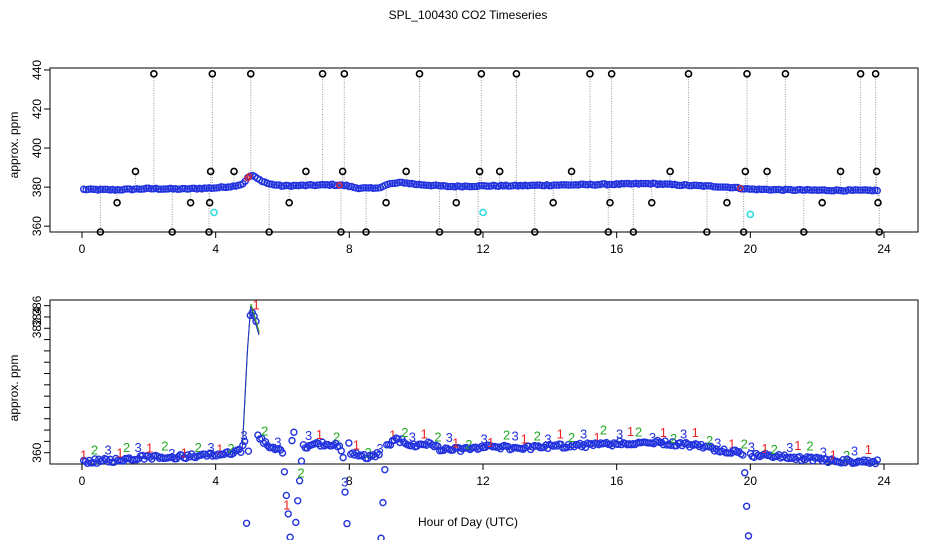  What do you see at coordinates (483, 212) in the screenshot?
I see `cyan-point` at bounding box center [483, 212].